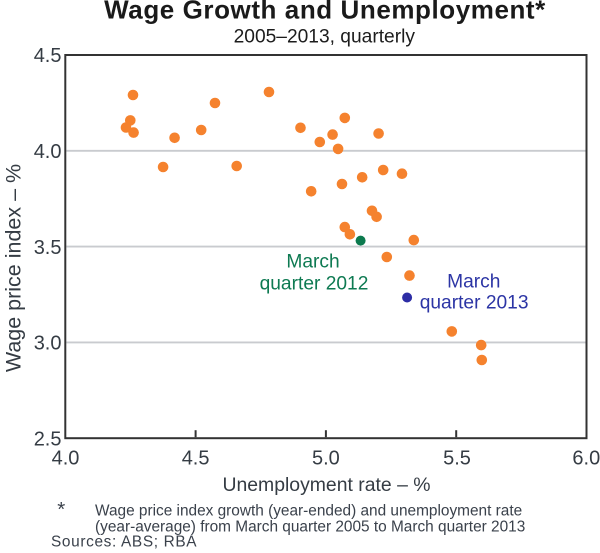 This screenshot has height=553, width=600. Describe the element at coordinates (586, 459) in the screenshot. I see `svg-text: 6.0` at that location.